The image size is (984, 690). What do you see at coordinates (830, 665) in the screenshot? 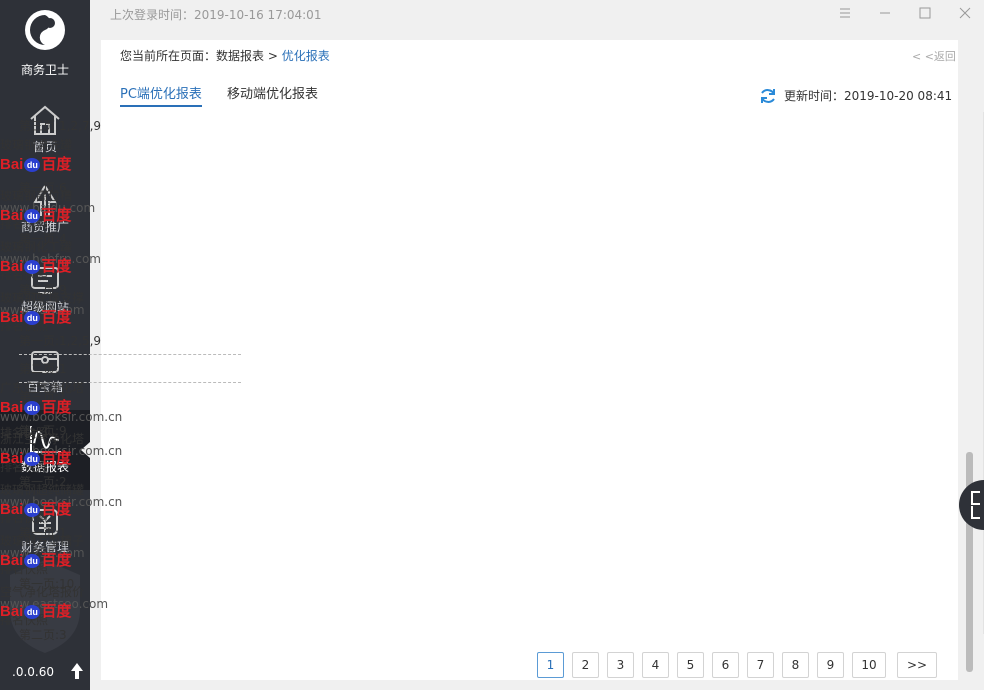
I see `page-button: 9` at bounding box center [830, 665].